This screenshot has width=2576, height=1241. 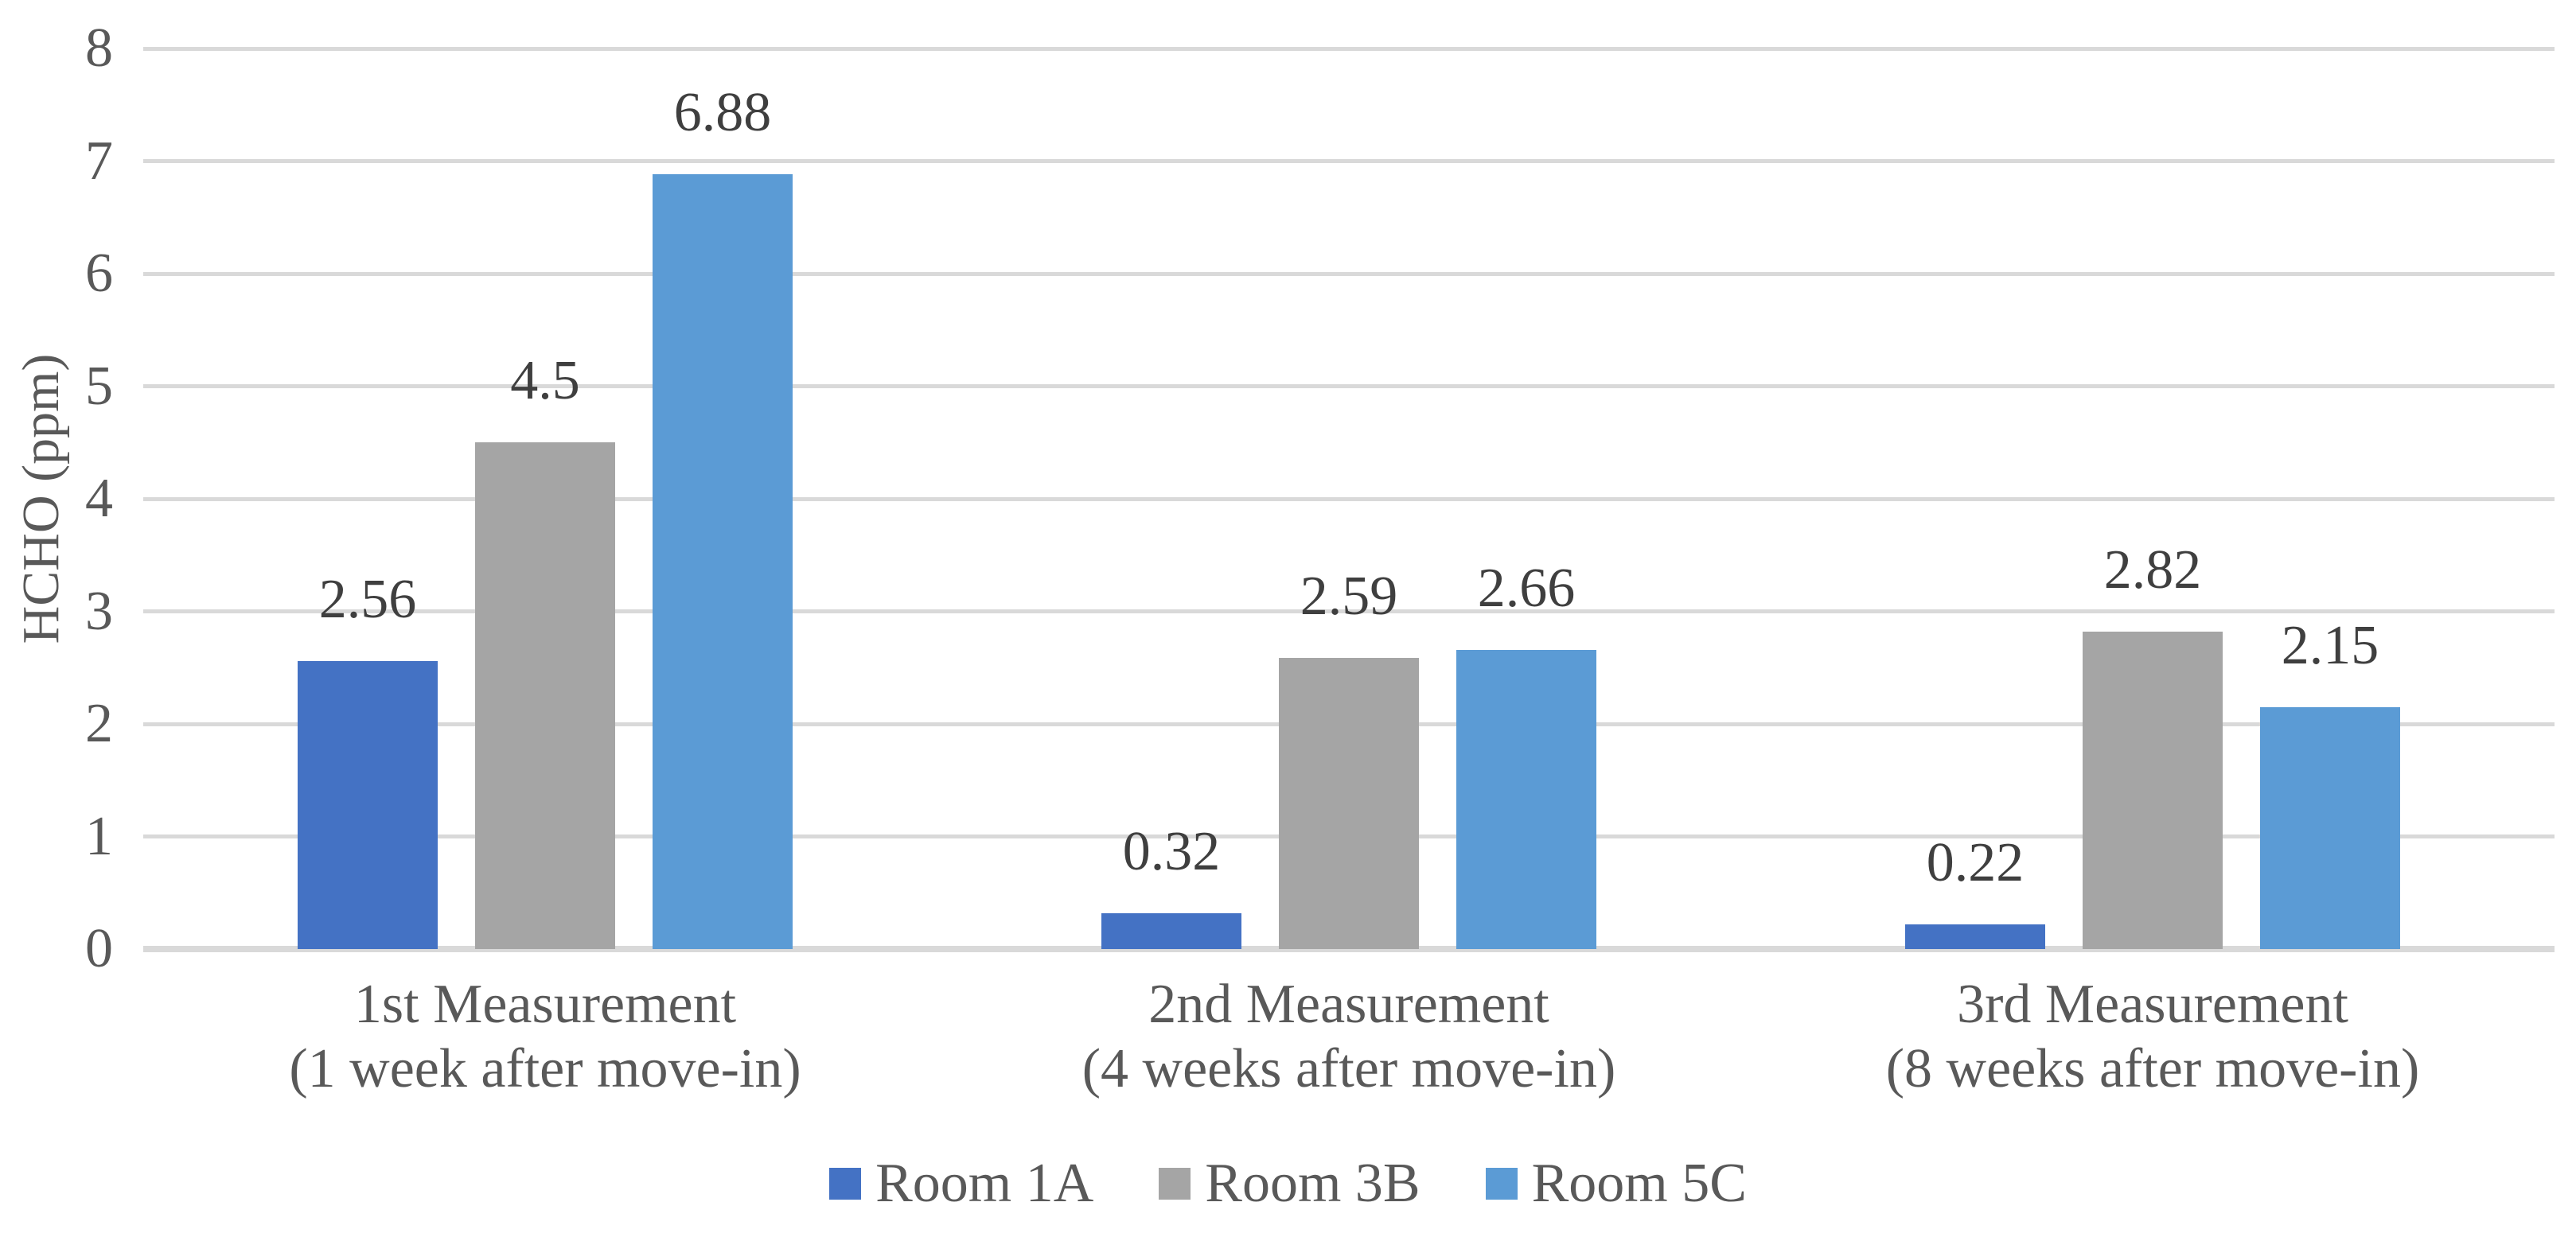 What do you see at coordinates (1975, 936) in the screenshot?
I see `bar-room-1a-3rd-measurement` at bounding box center [1975, 936].